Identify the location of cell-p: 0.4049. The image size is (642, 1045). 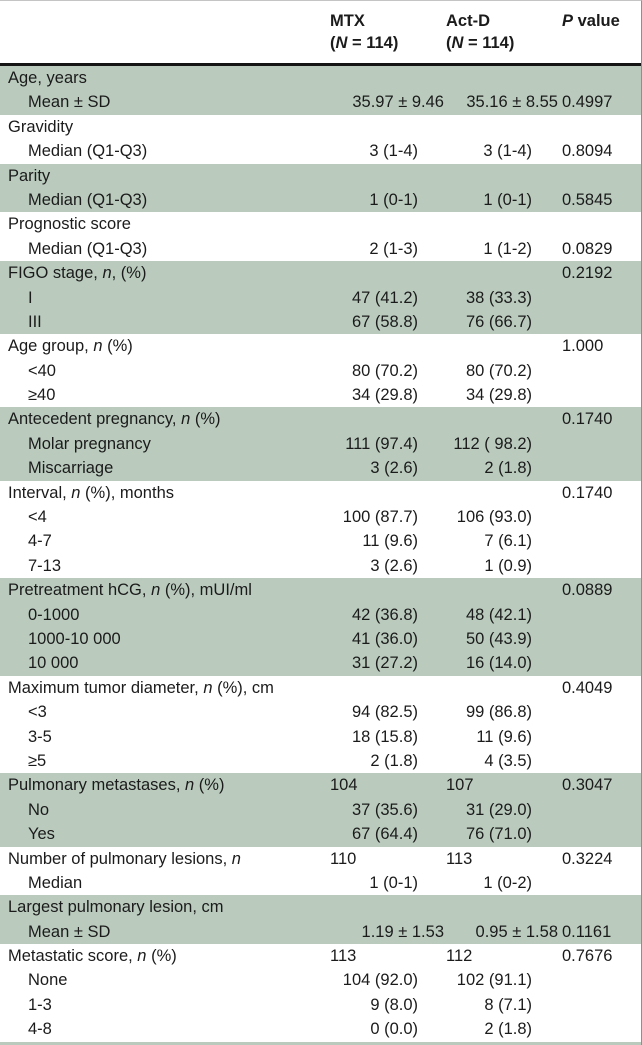
(587, 687).